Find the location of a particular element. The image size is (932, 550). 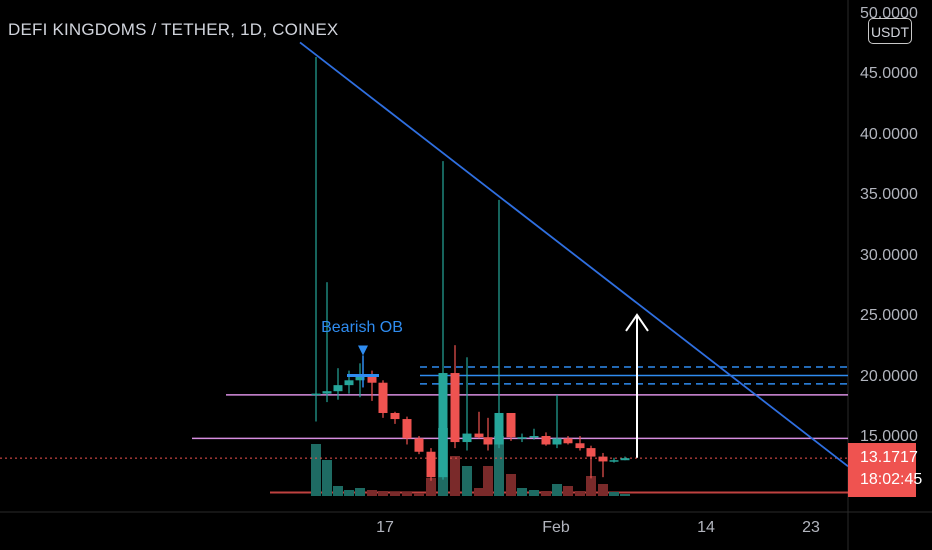

y-tick-label: 45.0000 is located at coordinates (889, 73).